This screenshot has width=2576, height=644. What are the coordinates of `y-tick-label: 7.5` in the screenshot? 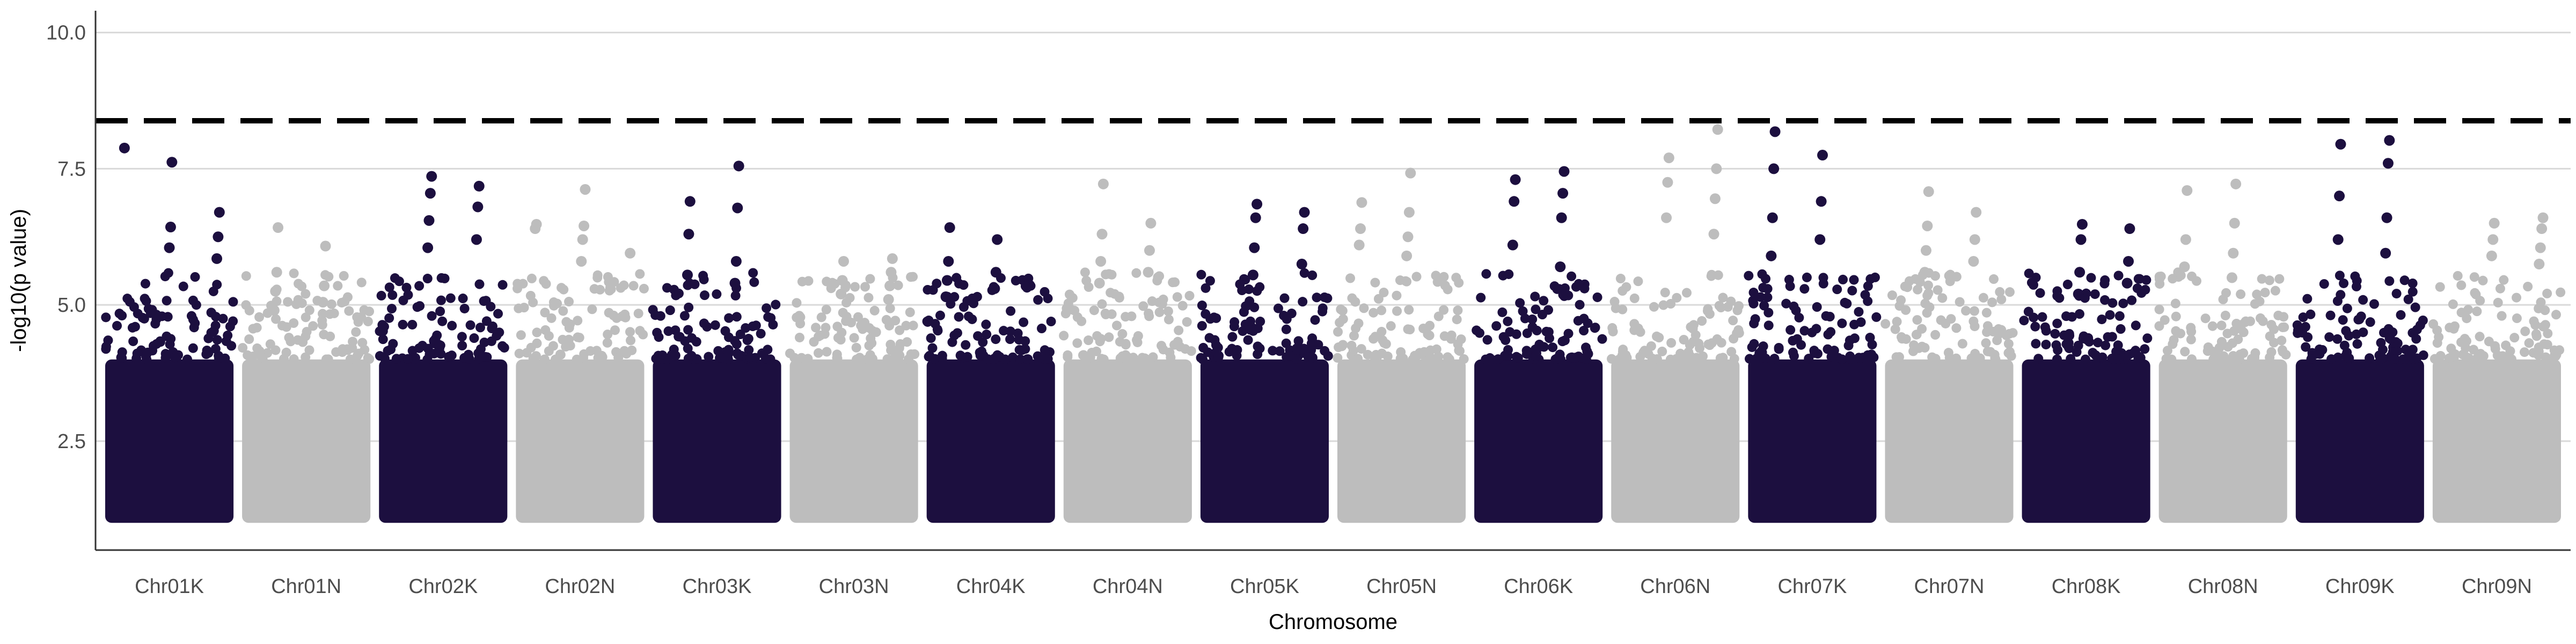 It's located at (71, 169).